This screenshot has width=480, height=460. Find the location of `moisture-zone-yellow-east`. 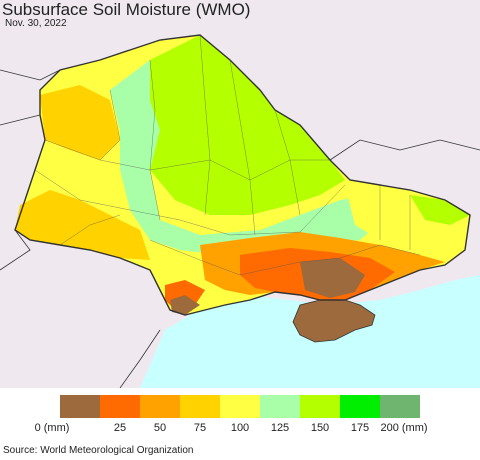

moisture-zone-yellow-east is located at coordinates (405, 221).